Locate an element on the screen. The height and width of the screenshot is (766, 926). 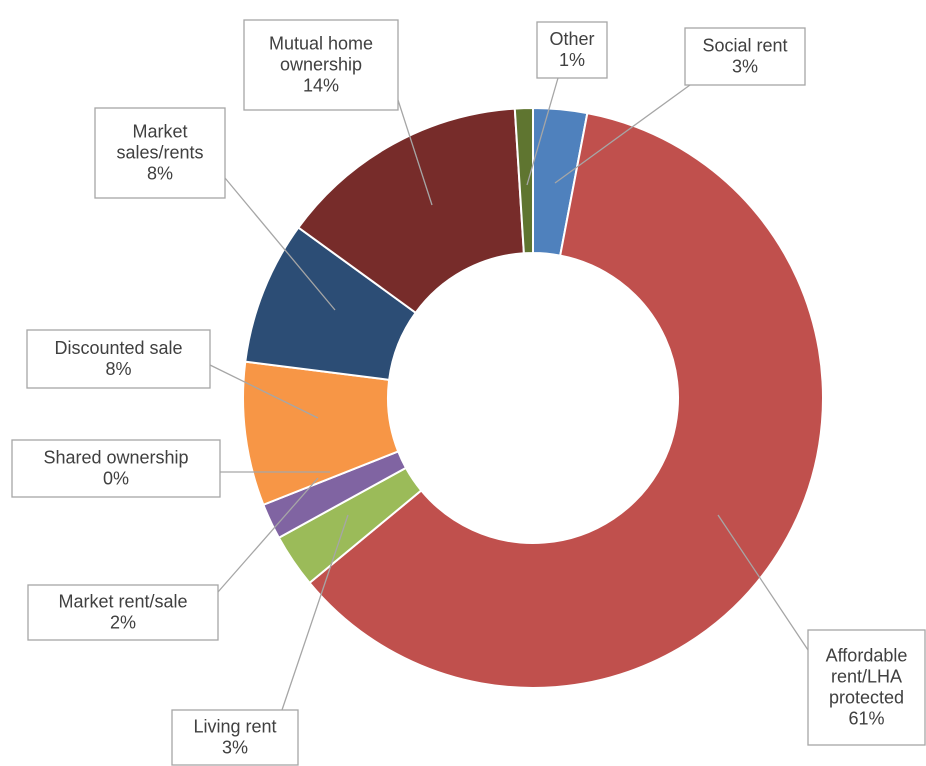
label-line: Discounted sale is located at coordinates (118, 348).